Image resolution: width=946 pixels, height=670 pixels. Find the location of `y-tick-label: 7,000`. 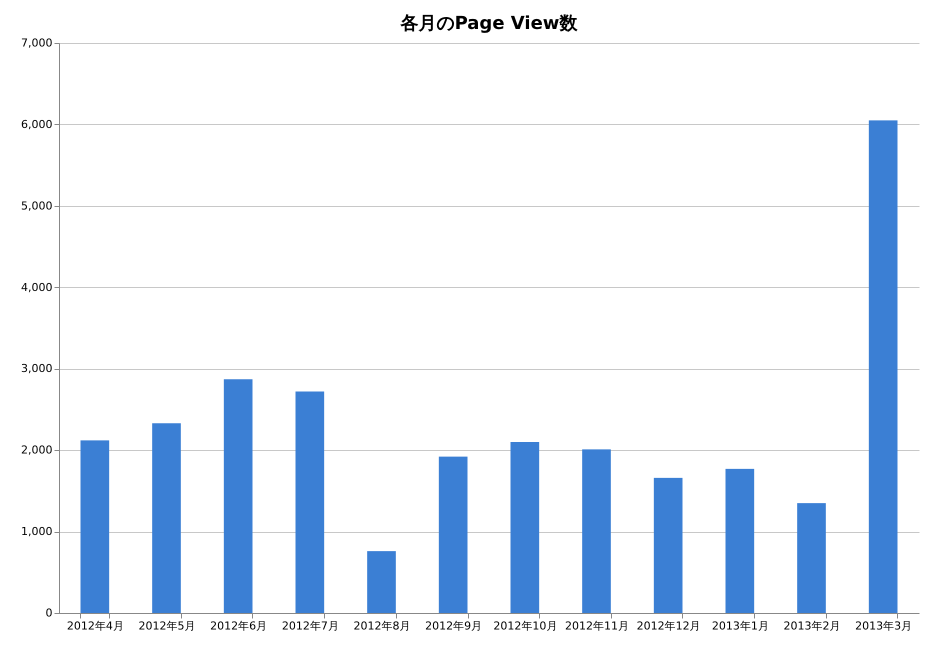

y-tick-label: 7,000 is located at coordinates (36, 43).